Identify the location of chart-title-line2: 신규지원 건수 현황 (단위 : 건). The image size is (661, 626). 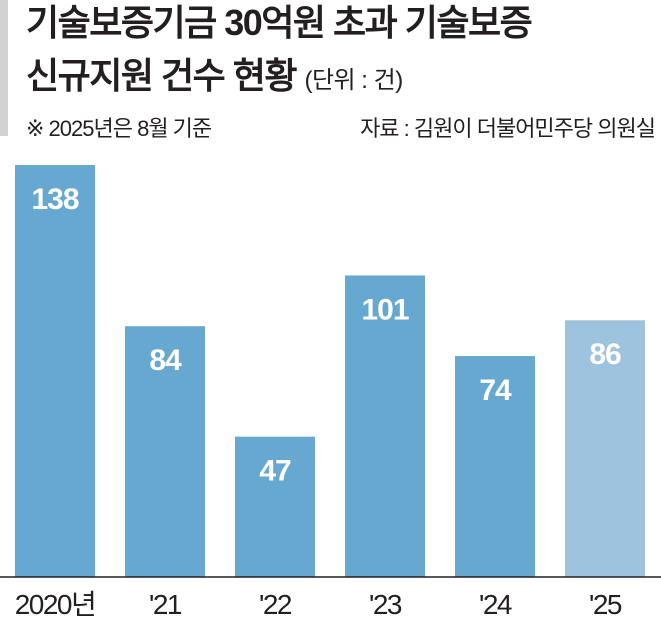
(214, 76).